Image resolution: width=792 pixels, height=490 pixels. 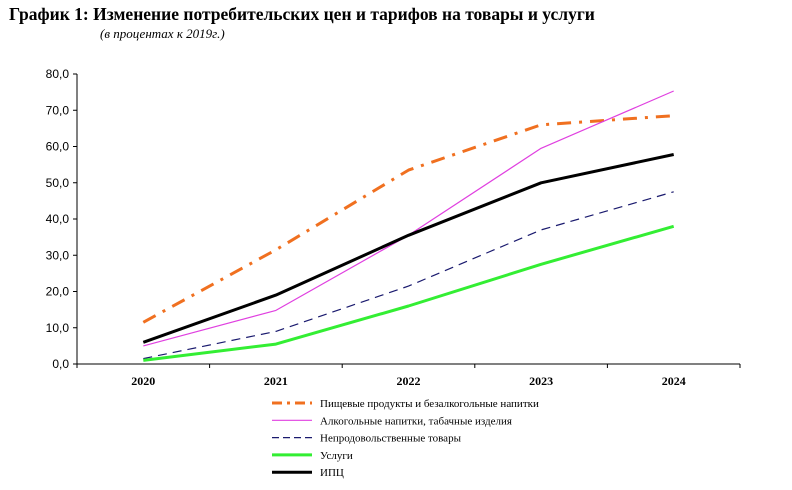 What do you see at coordinates (332, 473) in the screenshot?
I see `legend-label: ИПЦ` at bounding box center [332, 473].